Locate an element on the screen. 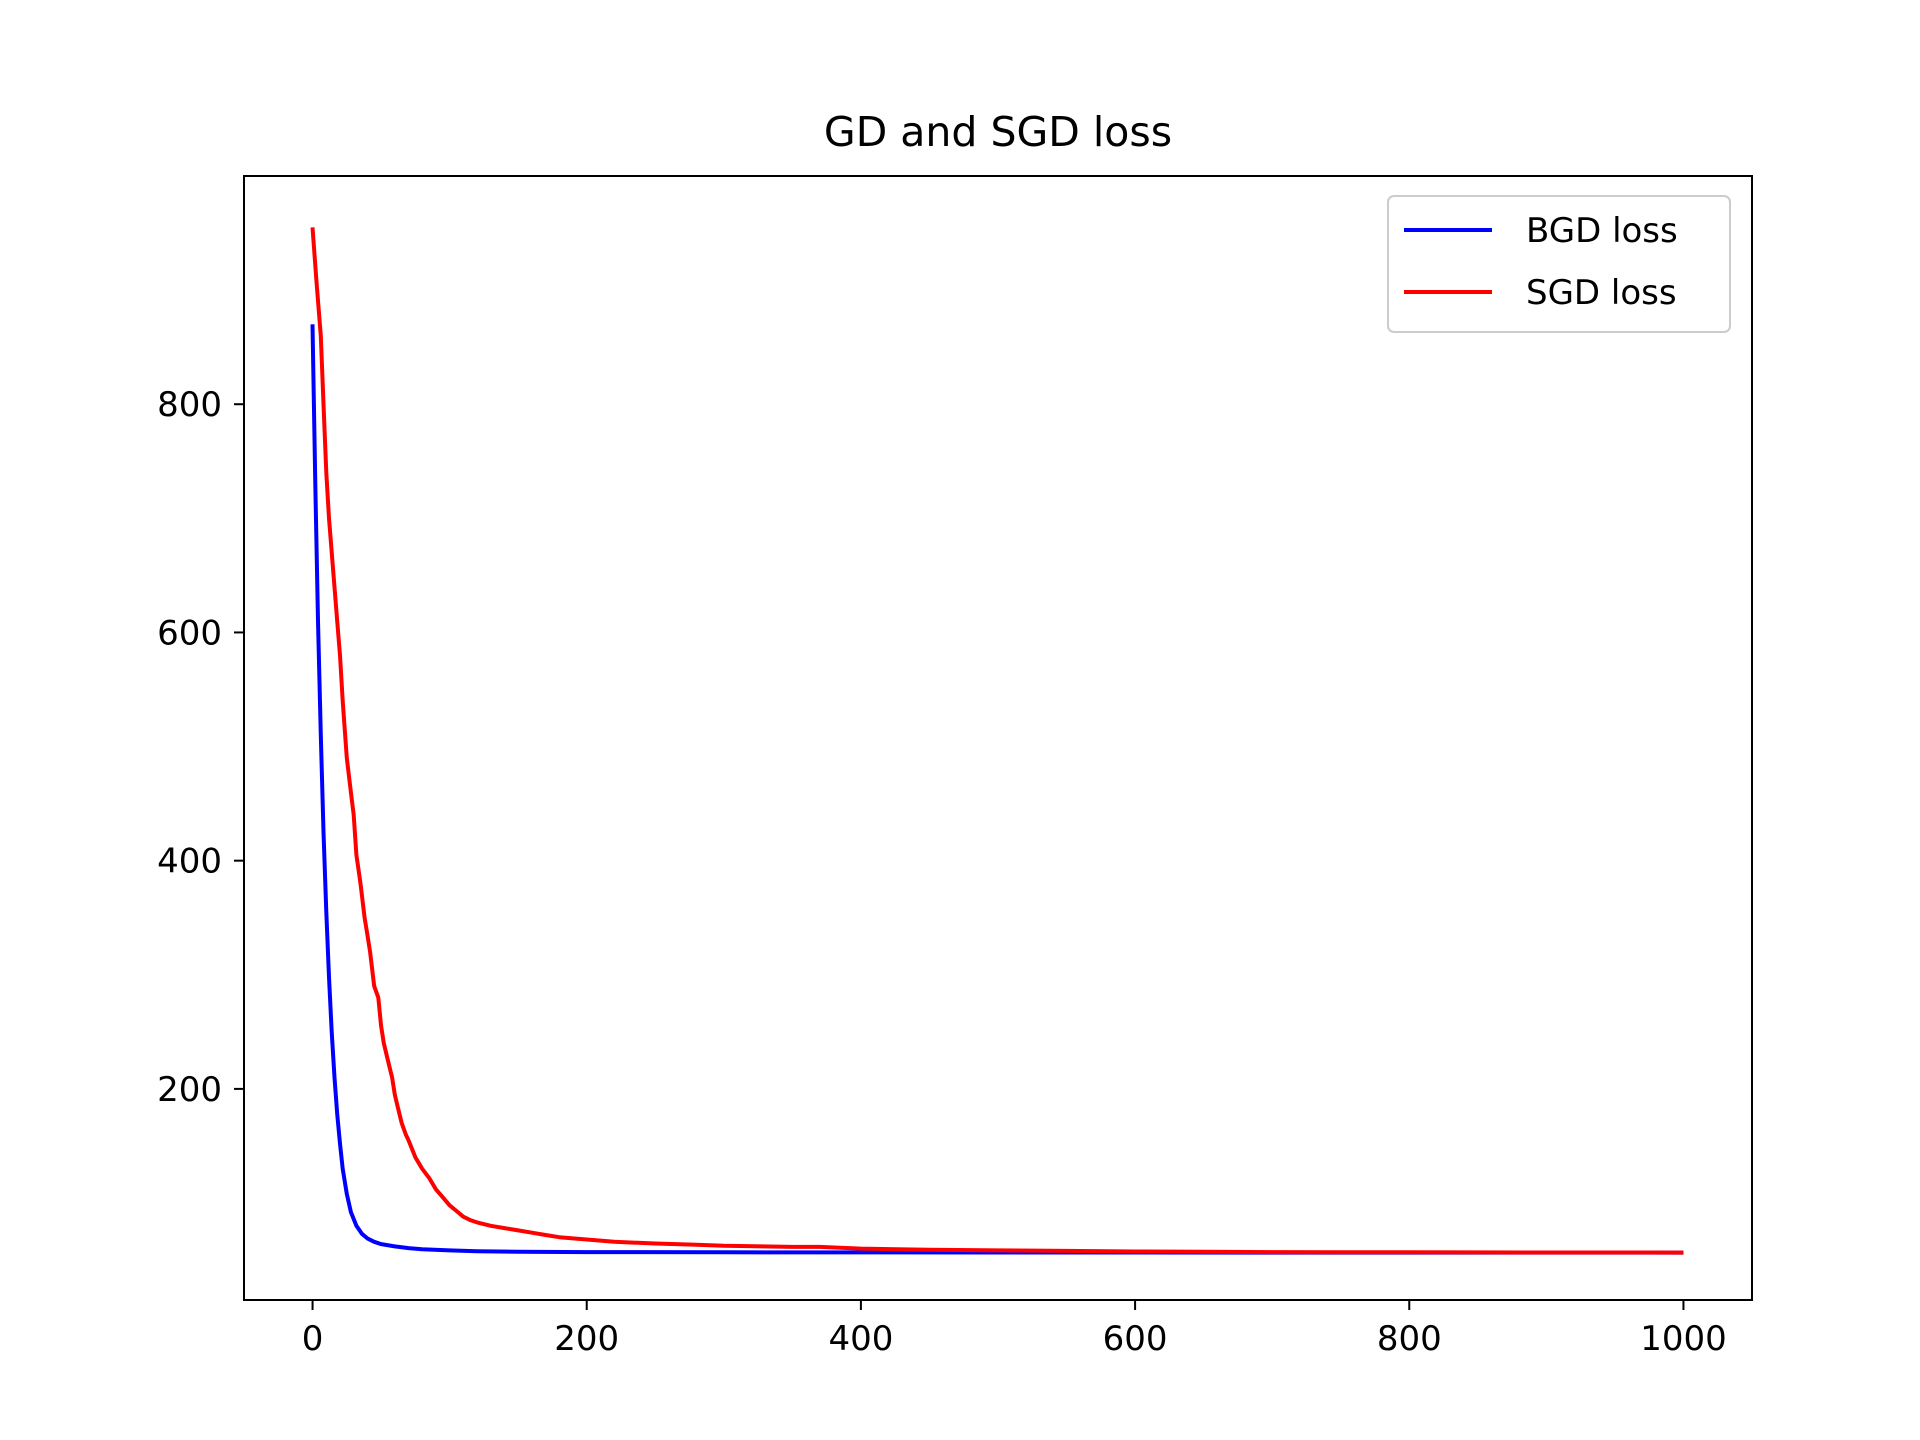 Image resolution: width=1920 pixels, height=1440 pixels. x-tick-label: 0 is located at coordinates (313, 1339).